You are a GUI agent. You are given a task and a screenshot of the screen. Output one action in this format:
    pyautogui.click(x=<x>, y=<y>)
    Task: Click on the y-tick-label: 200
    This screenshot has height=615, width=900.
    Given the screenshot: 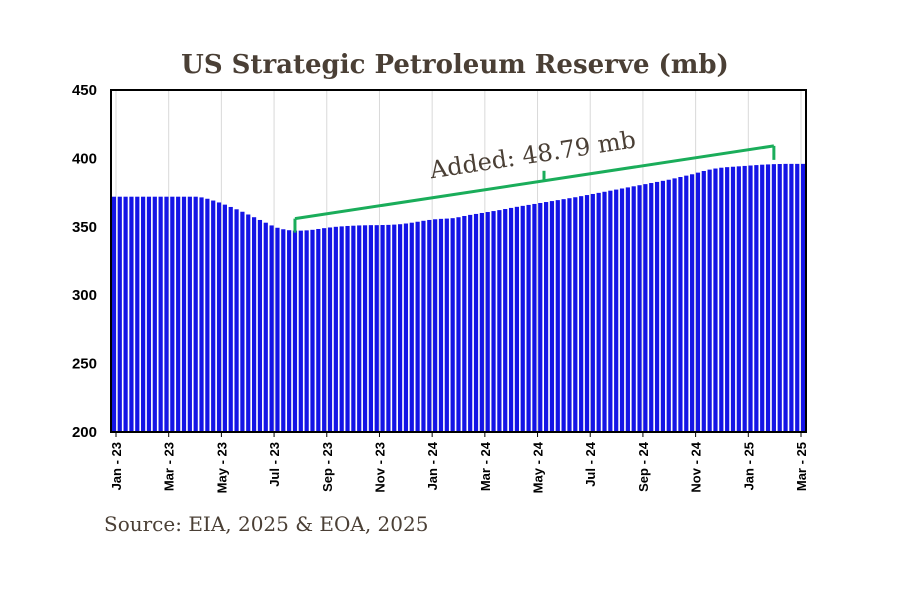 What is the action you would take?
    pyautogui.click(x=84, y=432)
    